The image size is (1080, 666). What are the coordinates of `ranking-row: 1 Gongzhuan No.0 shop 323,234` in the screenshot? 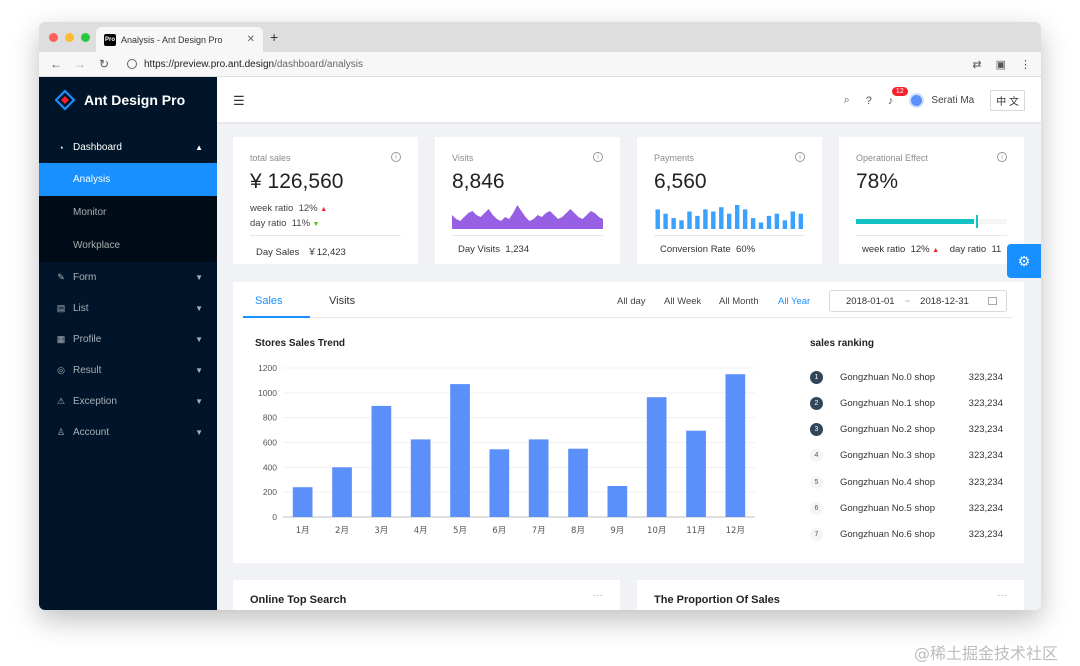 It's located at (906, 377).